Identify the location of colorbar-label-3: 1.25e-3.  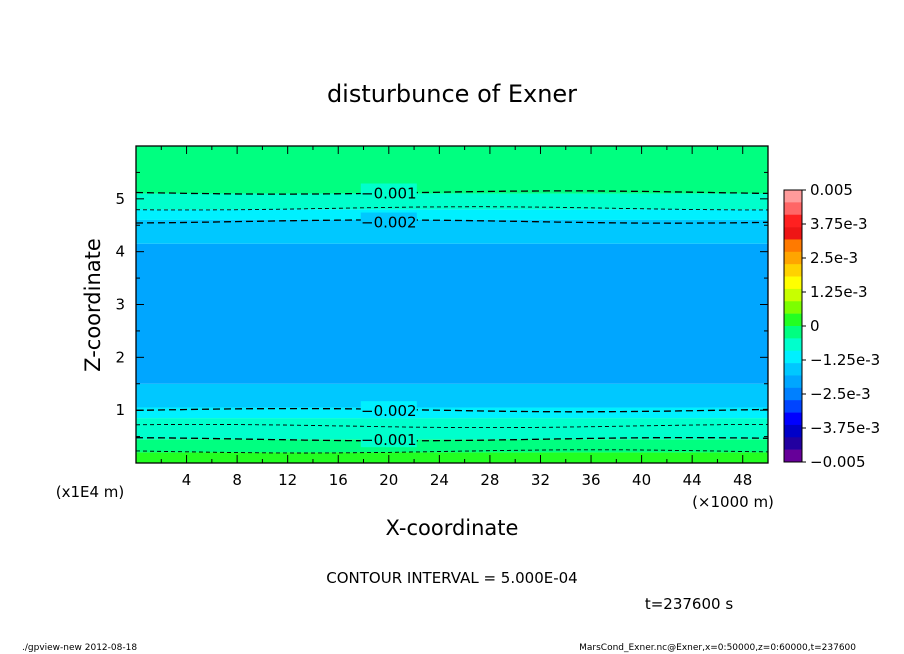
(839, 292).